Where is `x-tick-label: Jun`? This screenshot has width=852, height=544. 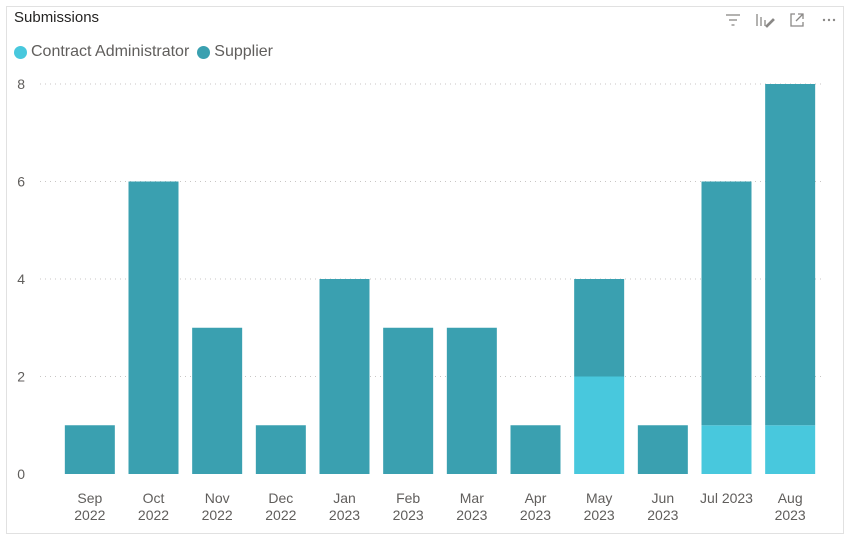 x-tick-label: Jun is located at coordinates (663, 498).